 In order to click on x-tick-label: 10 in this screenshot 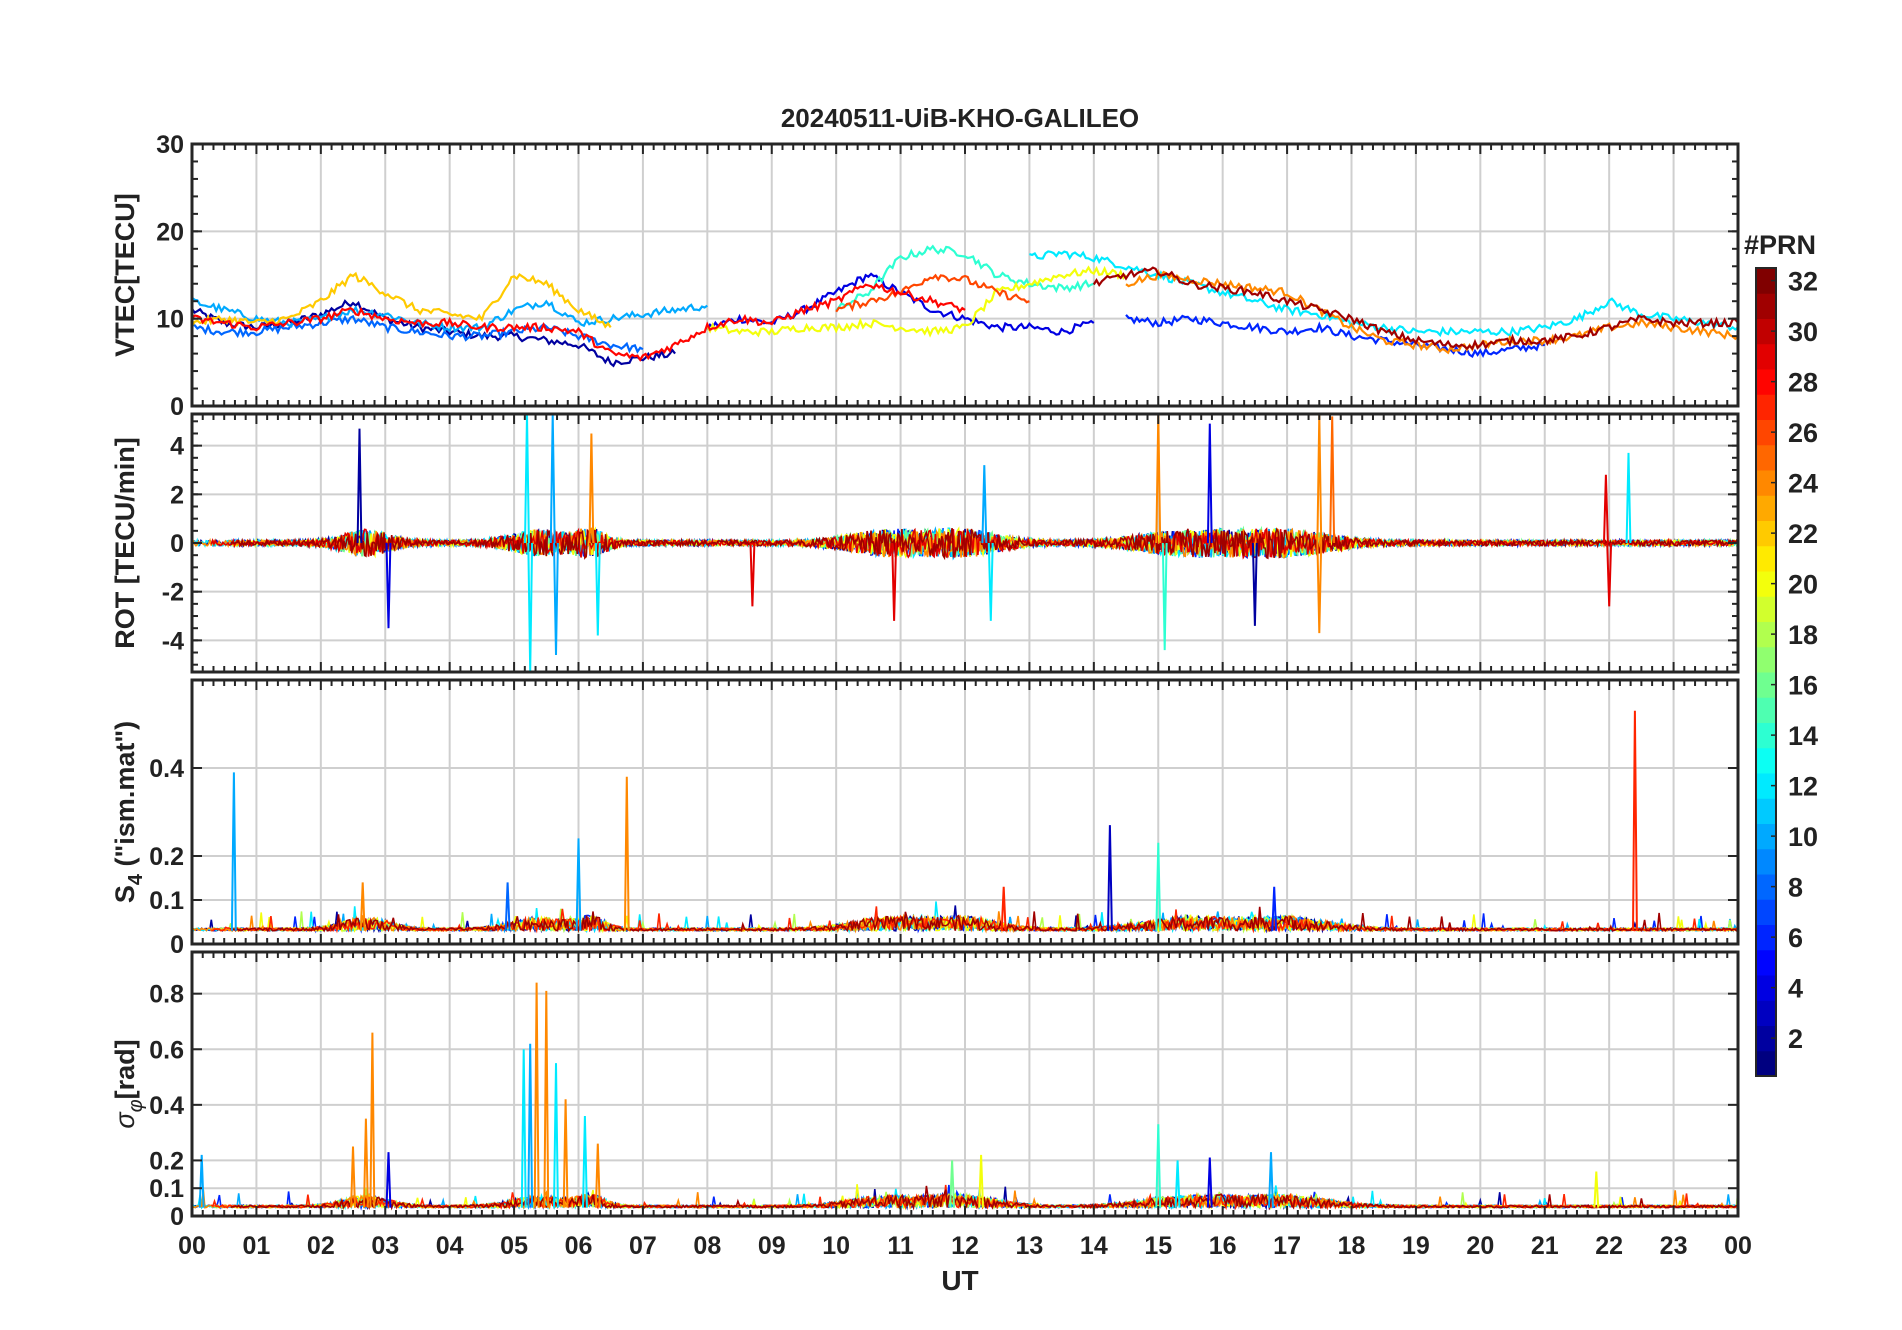, I will do `click(836, 1246)`.